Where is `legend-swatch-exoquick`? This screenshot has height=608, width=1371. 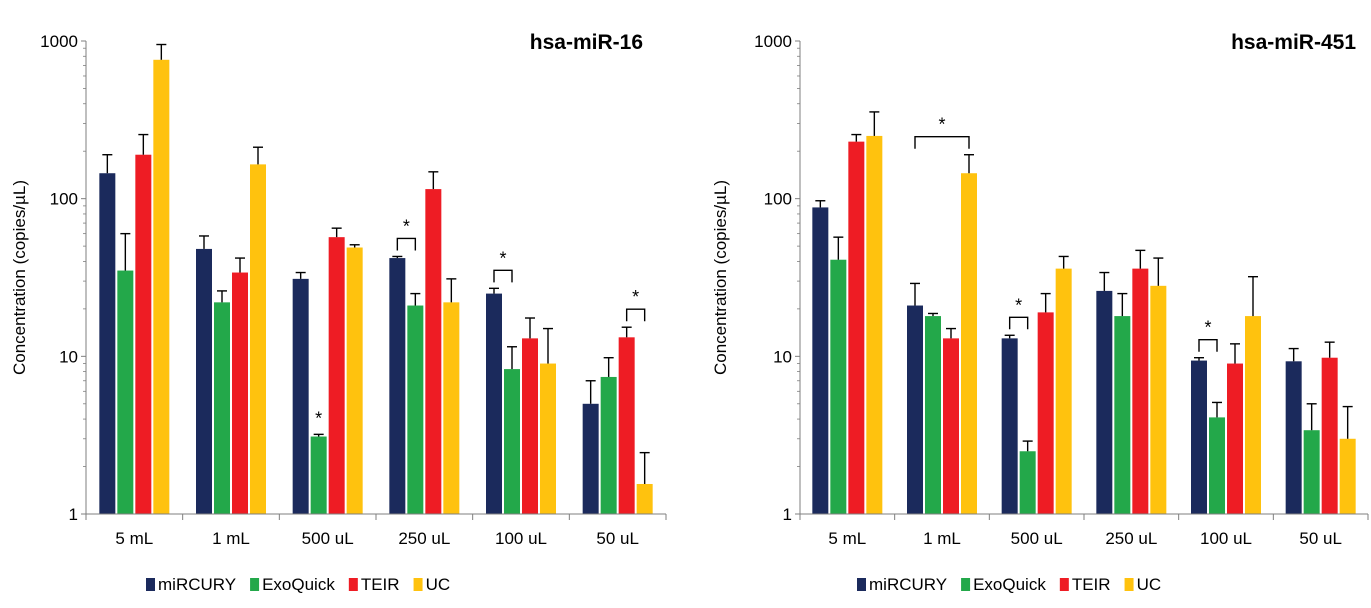
legend-swatch-exoquick is located at coordinates (255, 584).